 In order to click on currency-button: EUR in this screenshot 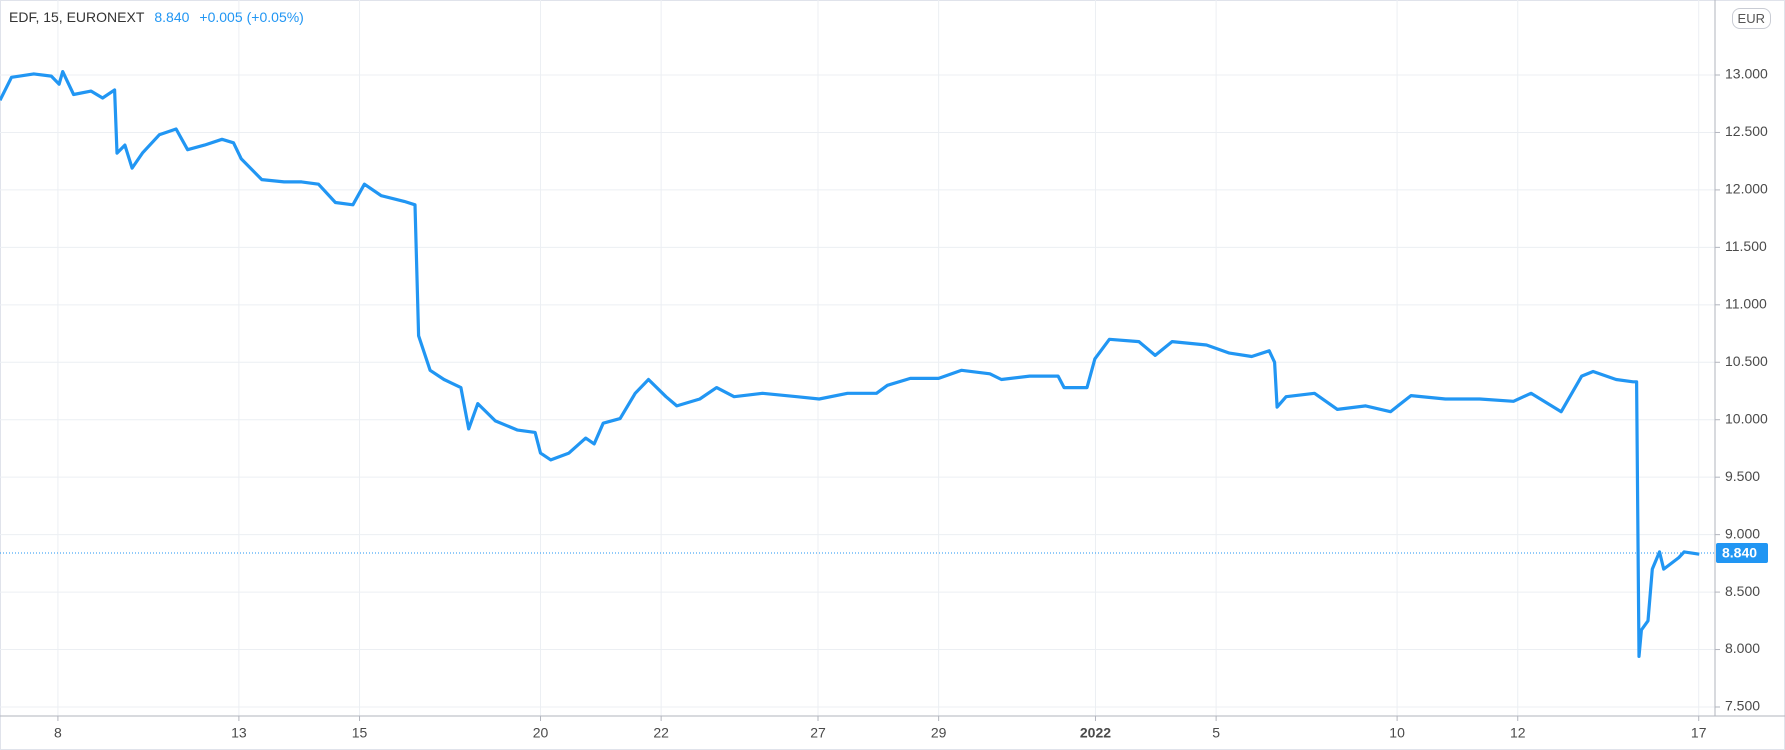, I will do `click(1751, 18)`.